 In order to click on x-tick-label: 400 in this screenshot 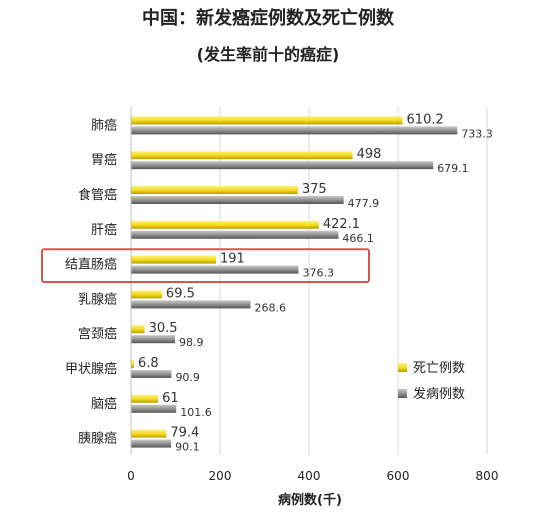, I will do `click(309, 476)`.